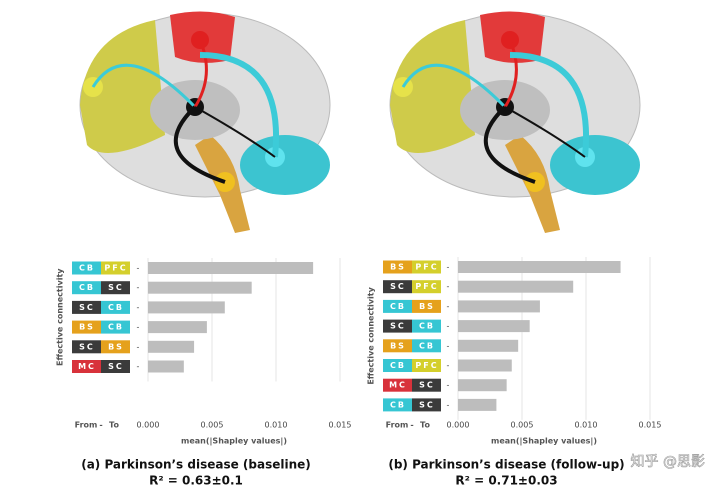  Describe the element at coordinates (522, 425) in the screenshot. I see `x-tick-label: 0.005` at that location.